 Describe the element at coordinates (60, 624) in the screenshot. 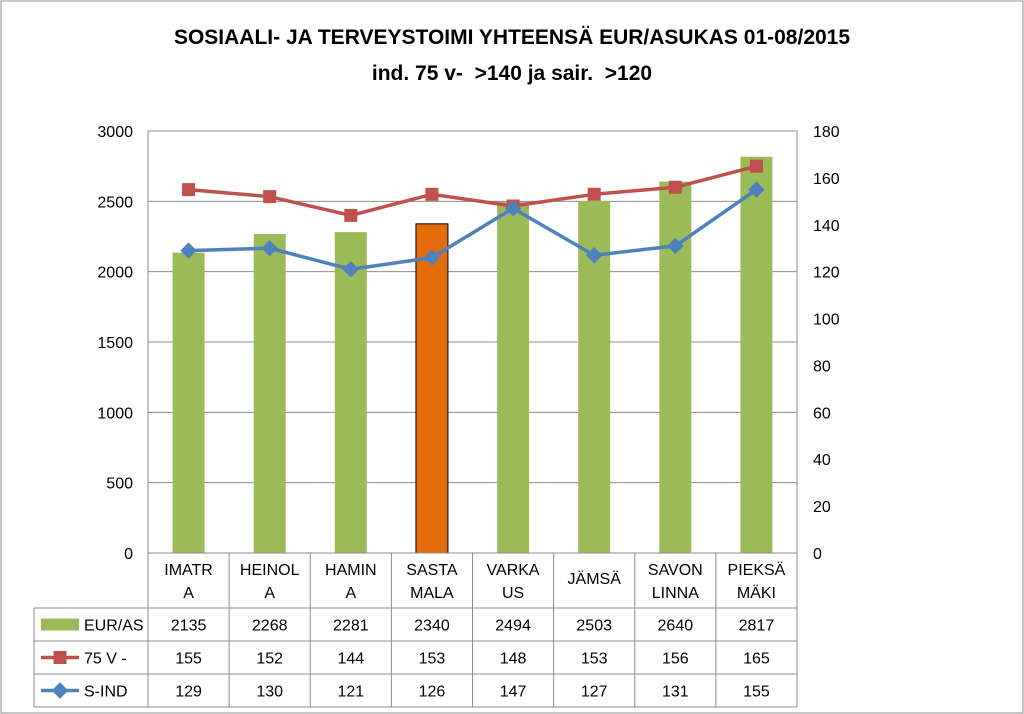

I see `legend-key-bar` at that location.